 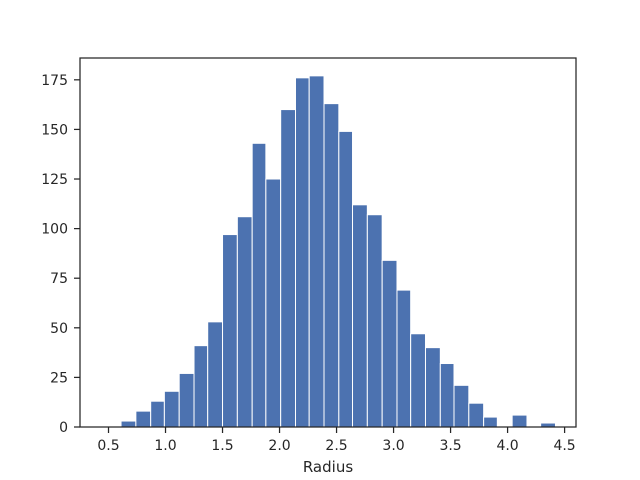 What do you see at coordinates (450, 446) in the screenshot?
I see `x-tick-label: 3.5` at bounding box center [450, 446].